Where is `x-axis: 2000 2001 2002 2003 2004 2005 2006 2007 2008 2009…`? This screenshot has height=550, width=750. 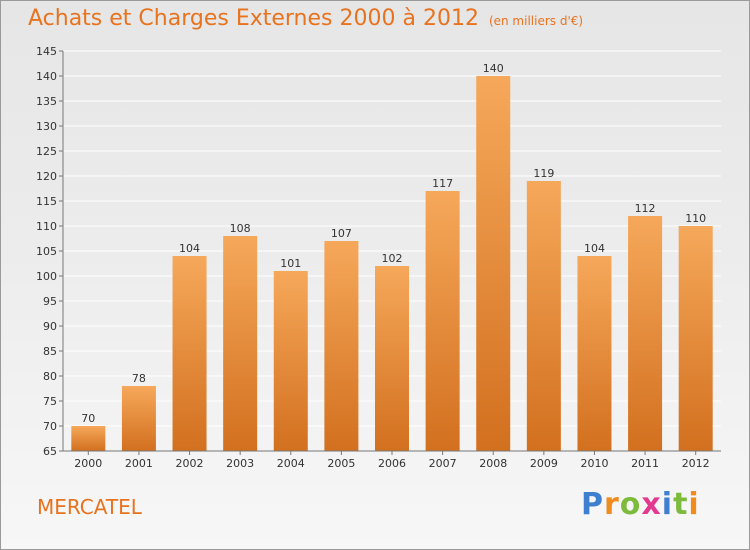 x-axis: 2000 2001 2002 2003 2004 2005 2006 2007 2008 2009… is located at coordinates (392, 460).